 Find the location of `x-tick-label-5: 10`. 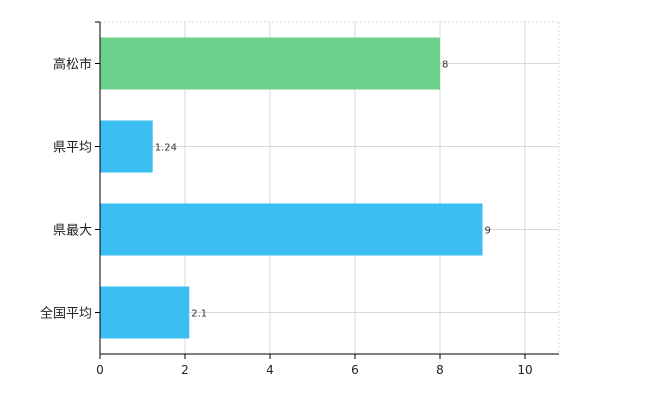

x-tick-label-5: 10 is located at coordinates (524, 370).